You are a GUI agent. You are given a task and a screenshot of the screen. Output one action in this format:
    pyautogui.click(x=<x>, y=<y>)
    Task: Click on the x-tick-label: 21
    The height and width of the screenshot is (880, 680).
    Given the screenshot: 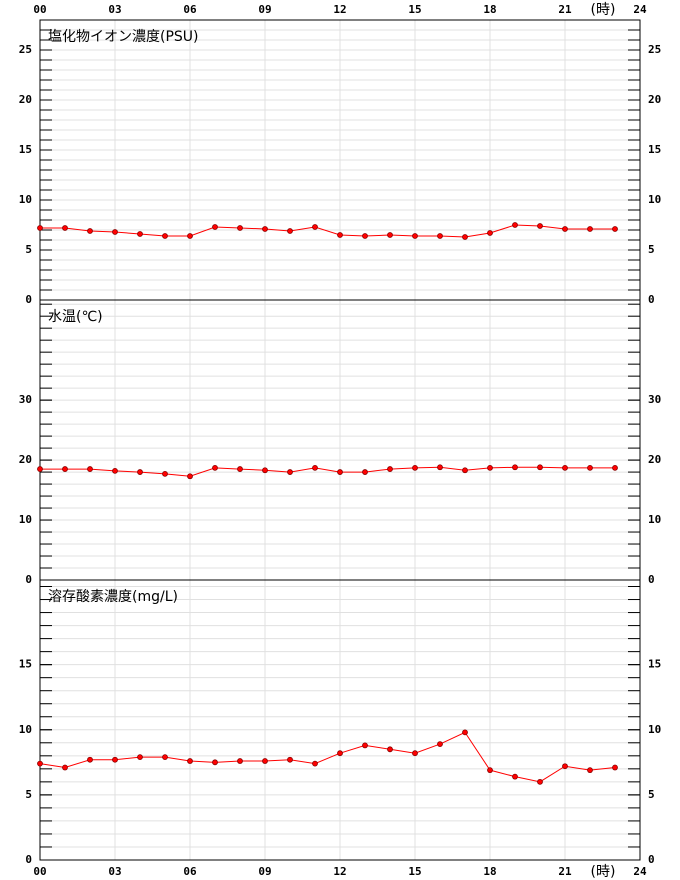 What is the action you would take?
    pyautogui.click(x=565, y=871)
    